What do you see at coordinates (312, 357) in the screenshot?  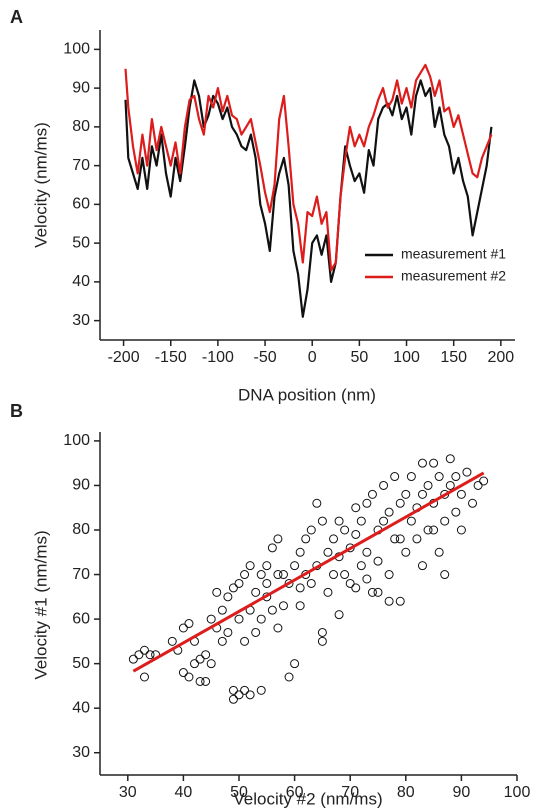 I see `x-tick-label: 0` at bounding box center [312, 357].